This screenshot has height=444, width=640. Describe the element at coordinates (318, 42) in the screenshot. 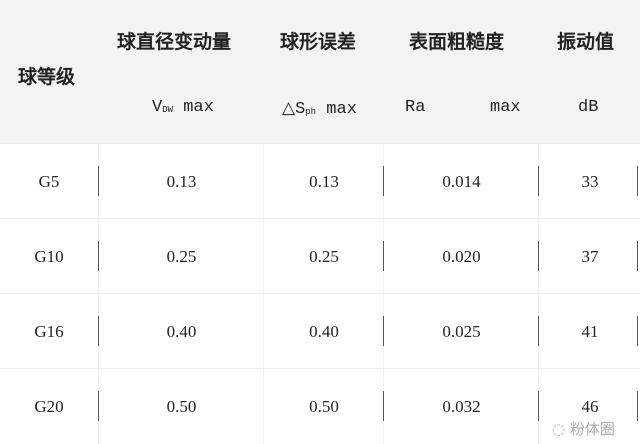

I see `header-sphericity: 球形误差` at that location.